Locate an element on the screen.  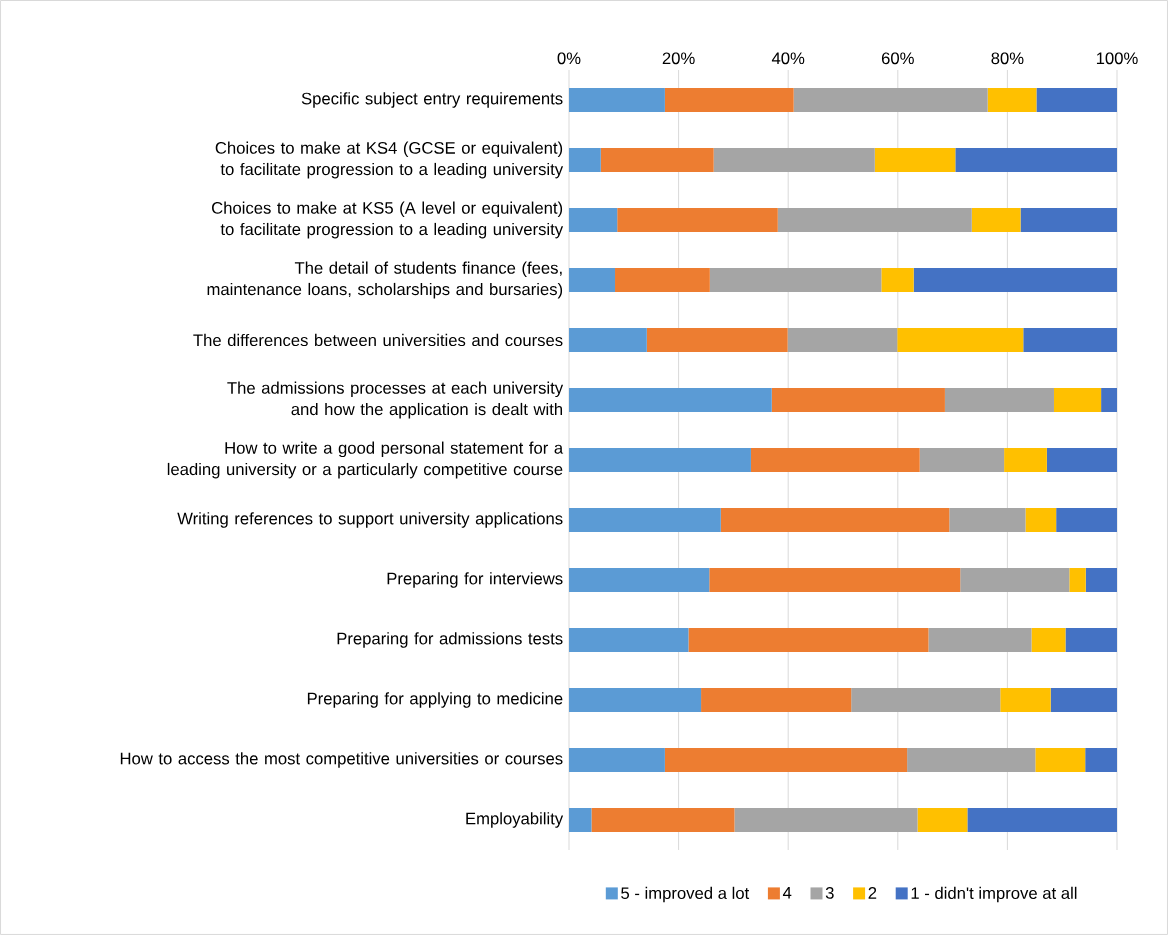
y-tick-label: Choices to make at KS4 (GCSE or equivalent) to facilitate progression to a leading university is located at coordinates (389, 160).